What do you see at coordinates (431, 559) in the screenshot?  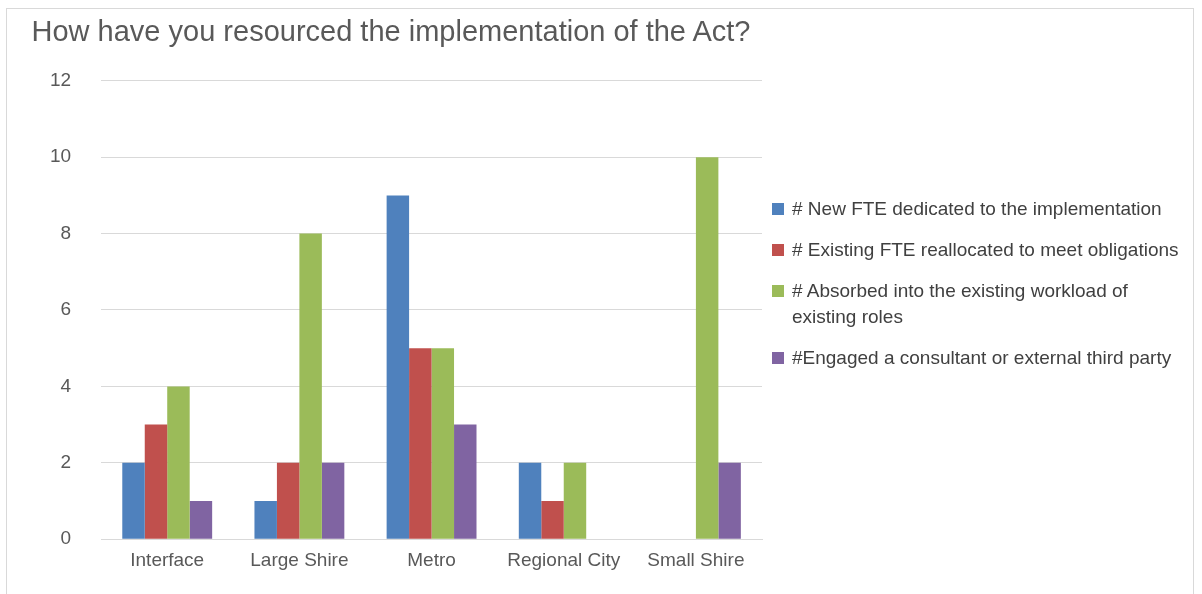 I see `x-tick-label: Metro` at bounding box center [431, 559].